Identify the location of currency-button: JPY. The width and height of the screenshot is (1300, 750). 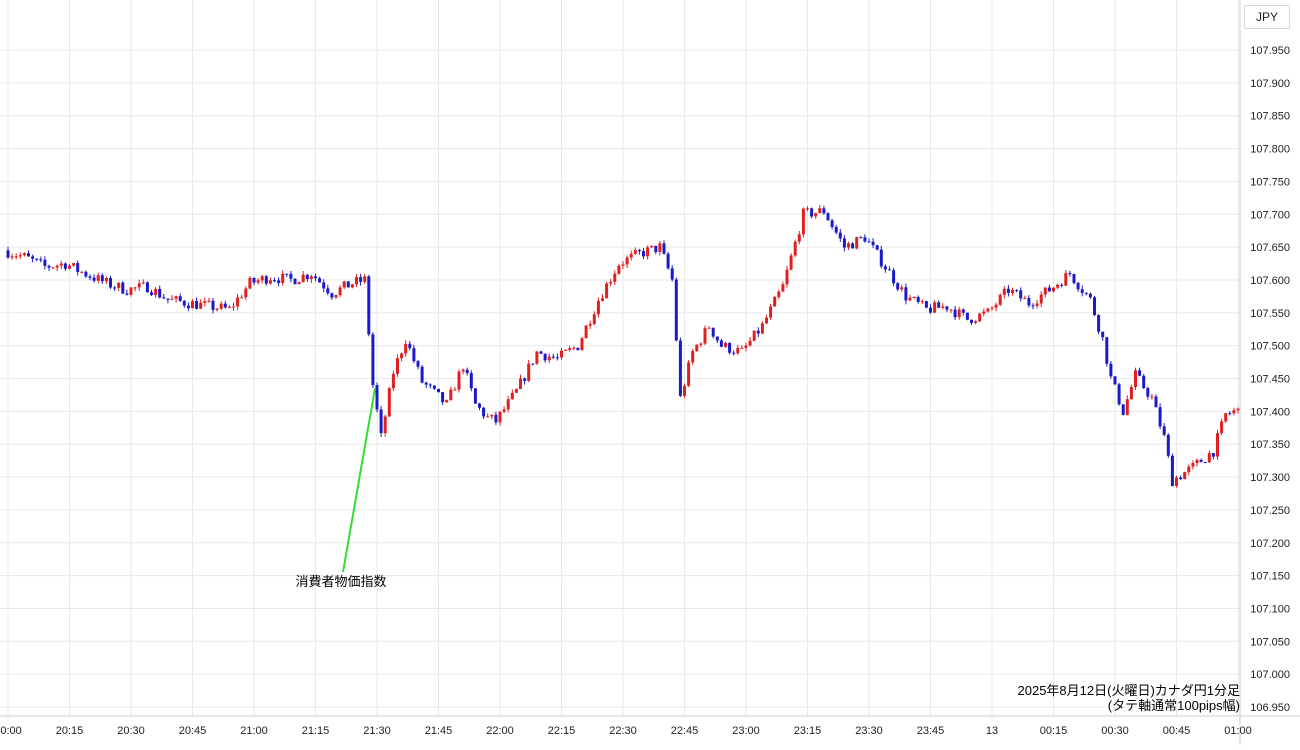
(1267, 17).